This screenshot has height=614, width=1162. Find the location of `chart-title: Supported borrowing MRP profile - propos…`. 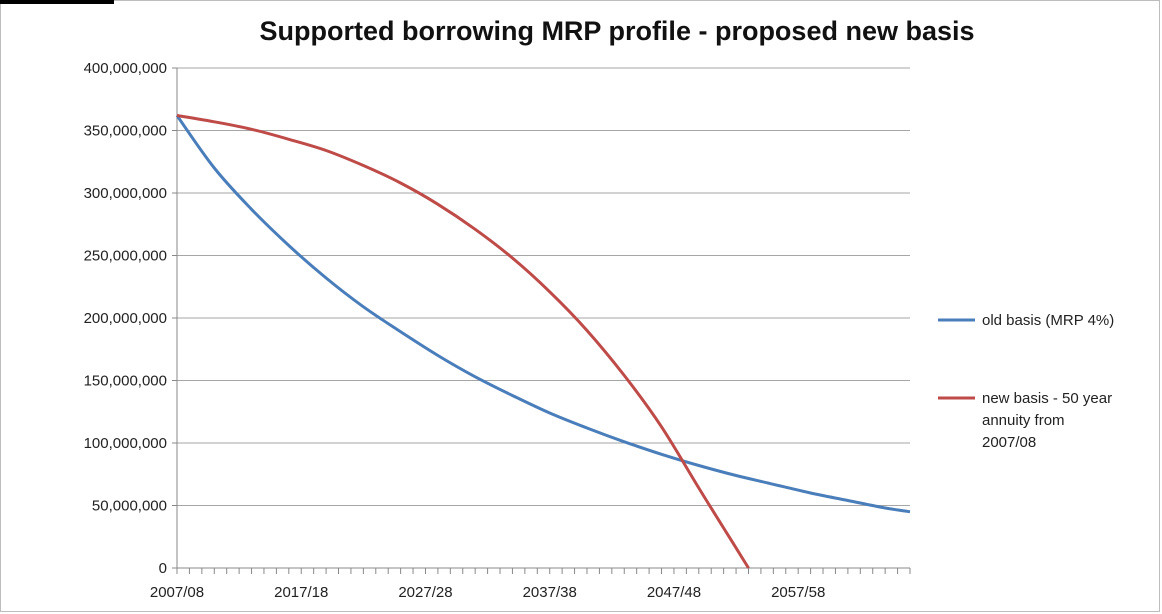

chart-title: Supported borrowing MRP profile - propos… is located at coordinates (617, 31).